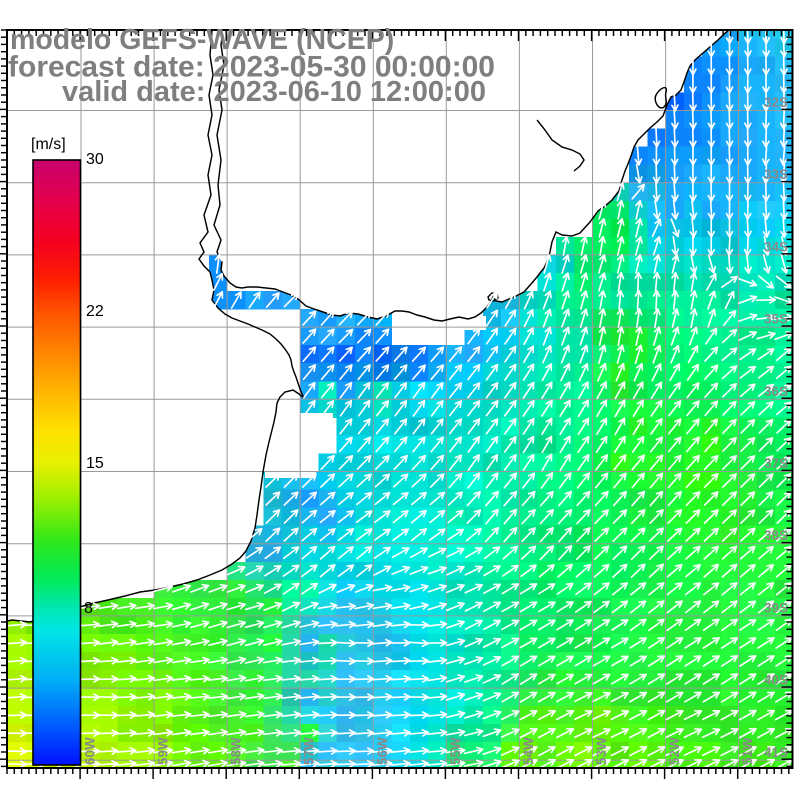  What do you see at coordinates (776, 174) in the screenshot?
I see `svg-text: 33S` at bounding box center [776, 174].